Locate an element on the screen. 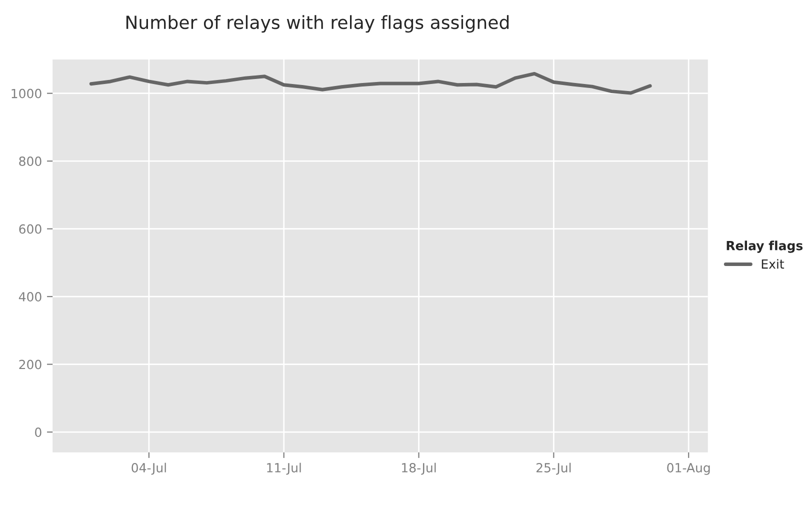 The image size is (809, 517). legend-label: Exit is located at coordinates (773, 264).